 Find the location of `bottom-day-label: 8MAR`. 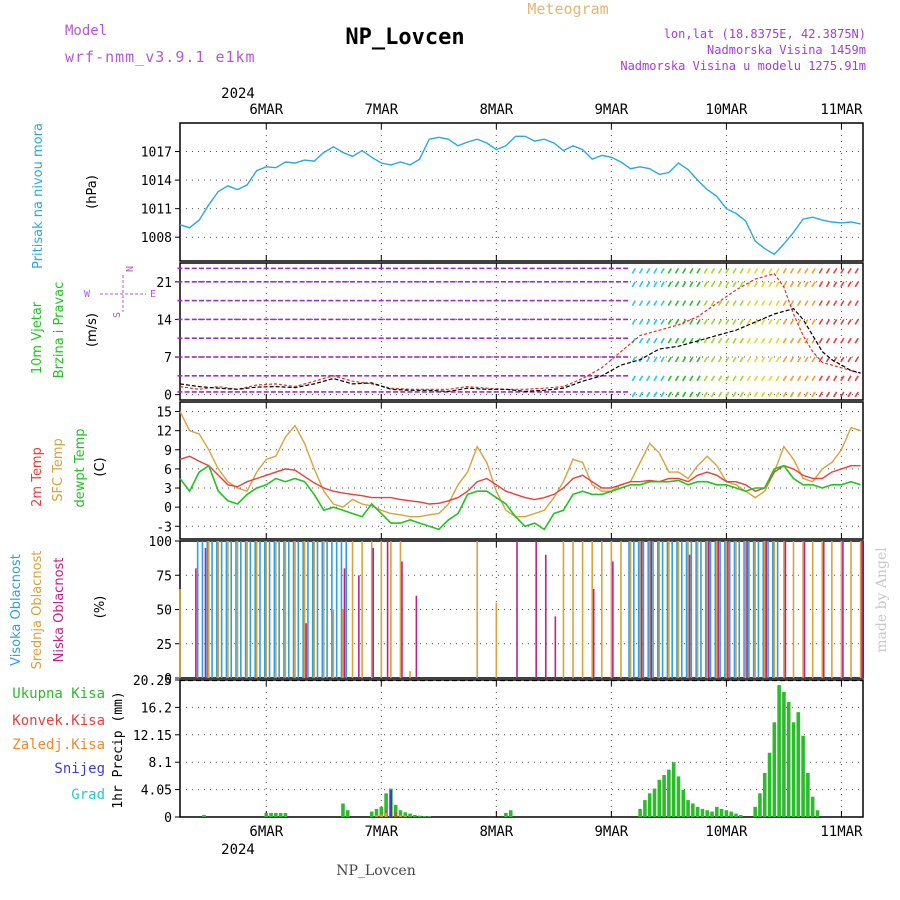

bottom-day-label: 8MAR is located at coordinates (496, 832).